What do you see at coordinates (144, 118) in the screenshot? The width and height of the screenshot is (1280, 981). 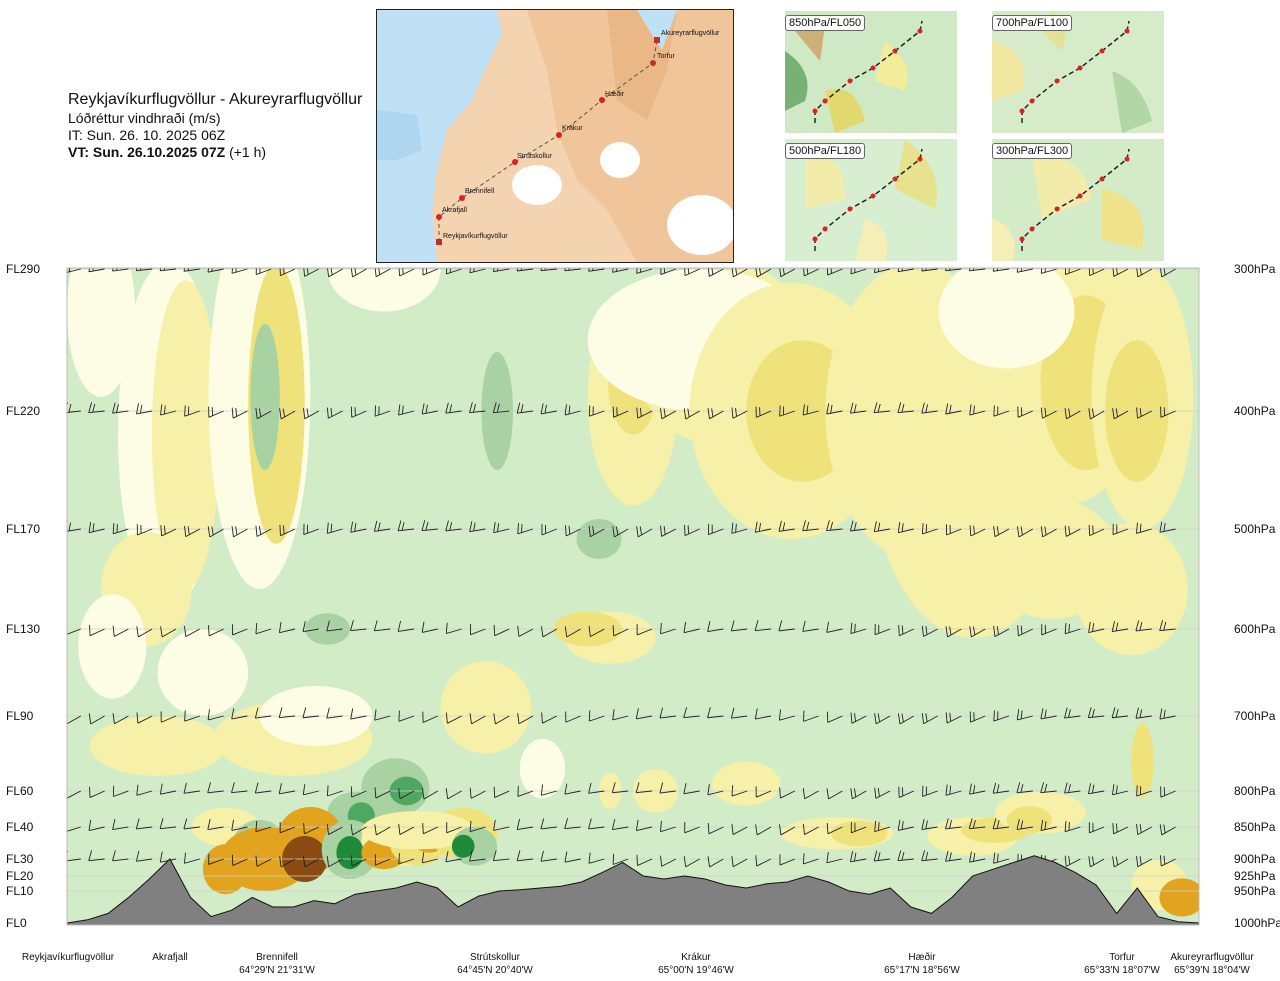 I see `chart-subtitle: Lóðréttur vindhraði (m/s)` at bounding box center [144, 118].